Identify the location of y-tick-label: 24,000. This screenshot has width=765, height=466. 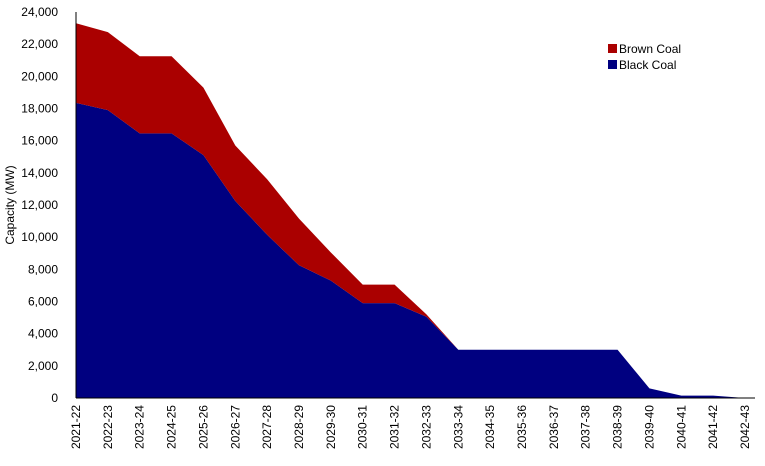
(39, 12).